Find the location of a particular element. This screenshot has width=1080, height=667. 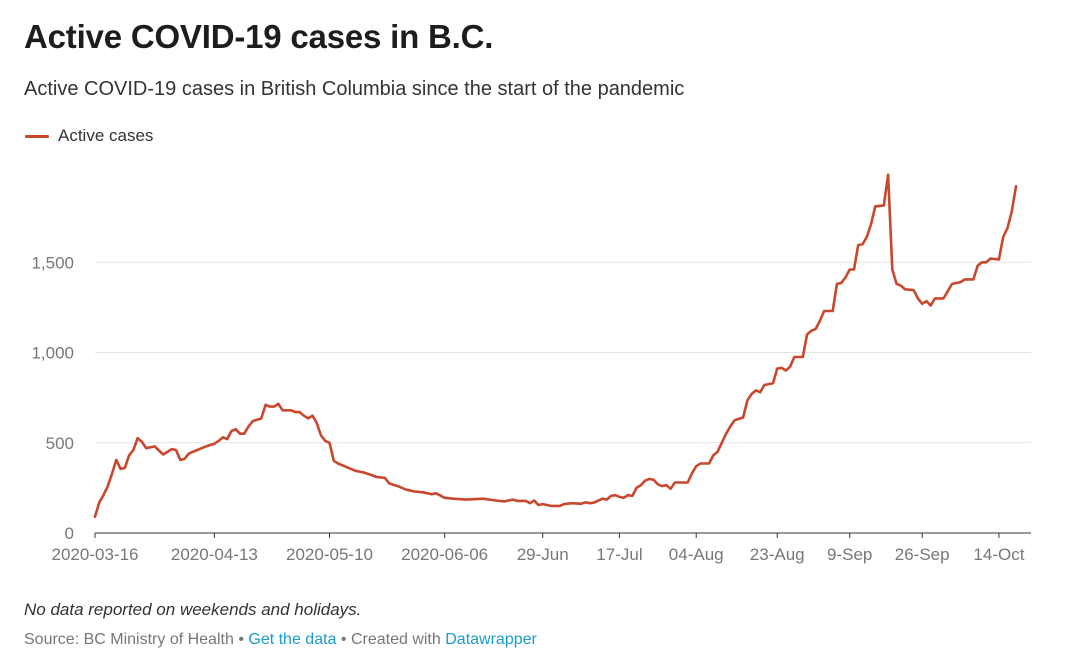

x-tick-label: 29-Jun is located at coordinates (543, 554).